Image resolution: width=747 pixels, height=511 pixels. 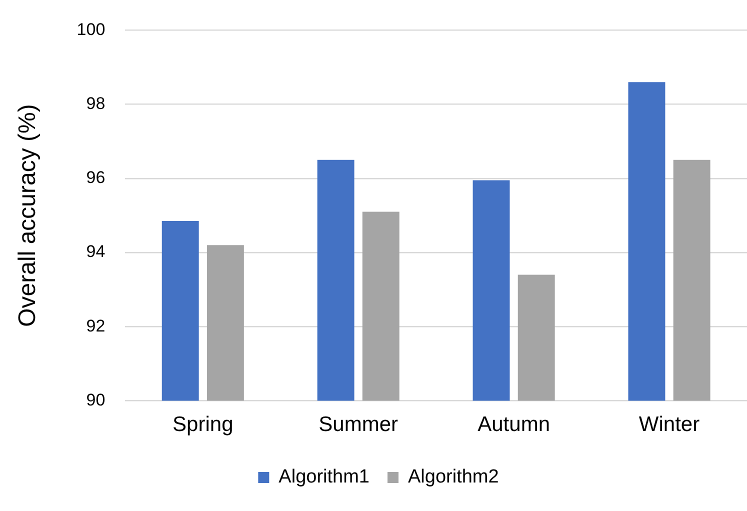 I want to click on y-tick-label: 90, so click(x=96, y=400).